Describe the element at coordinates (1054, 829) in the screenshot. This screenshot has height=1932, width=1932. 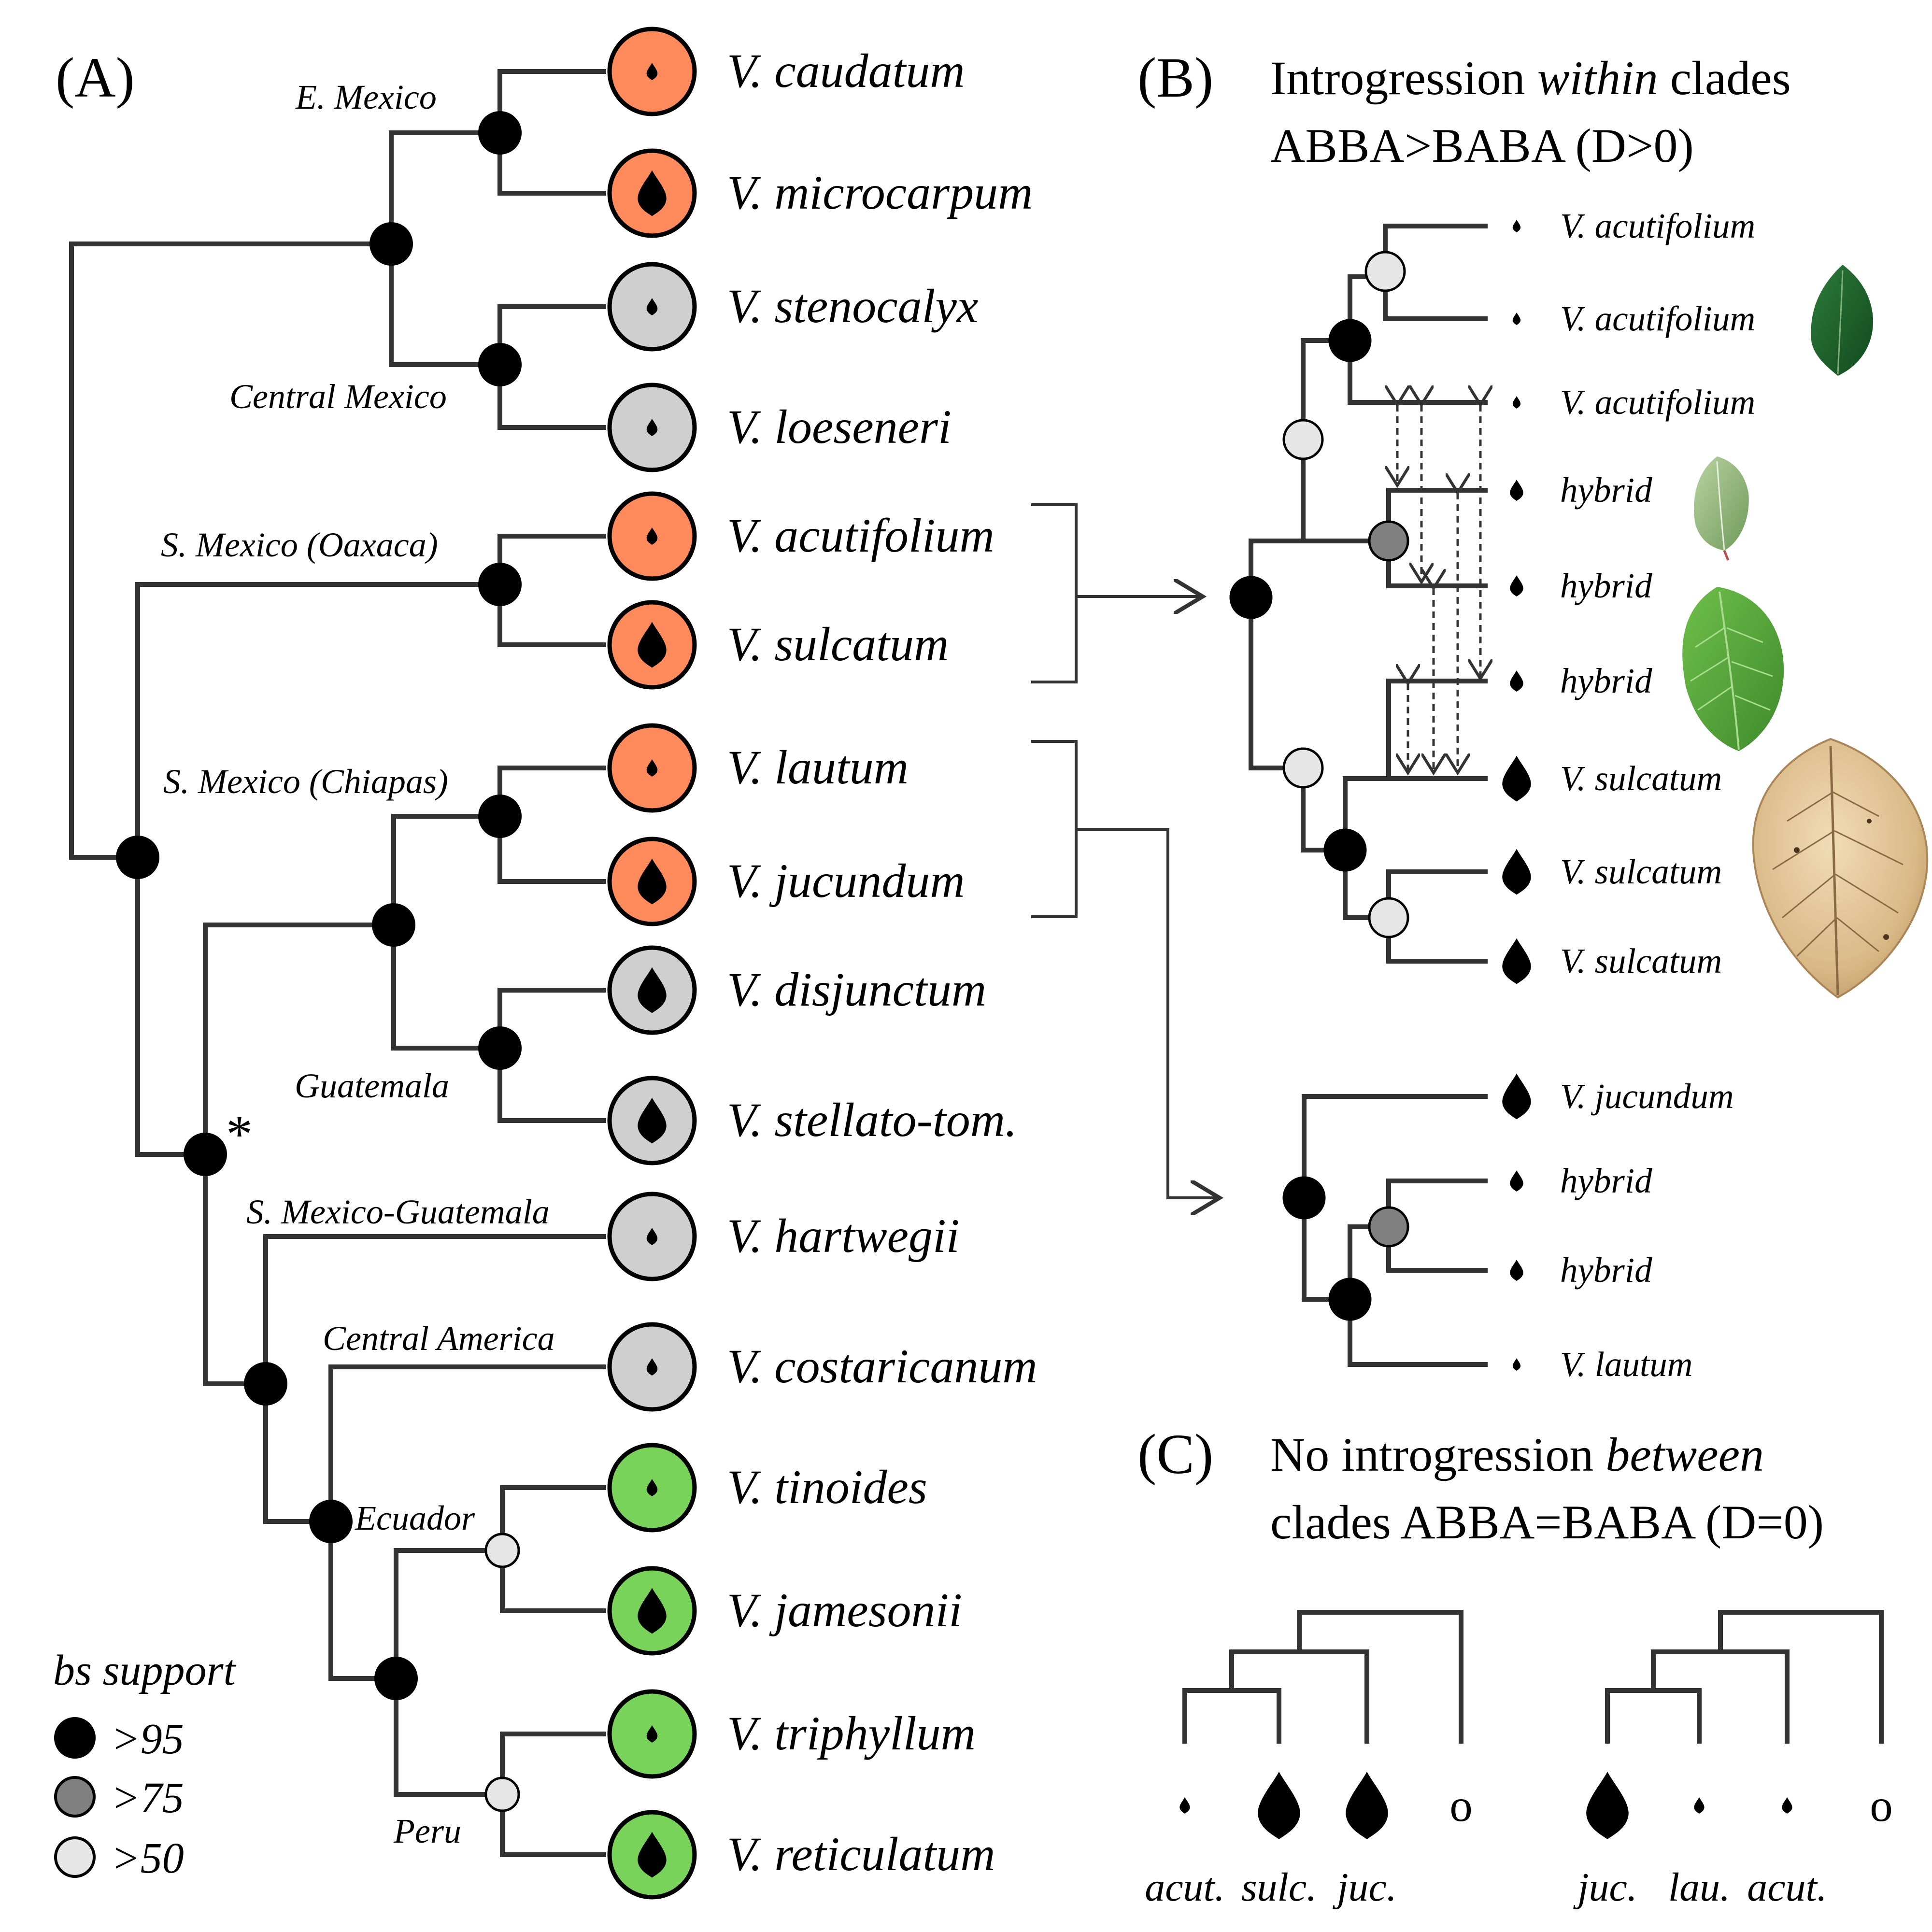
I see `bracket-laut-juc` at that location.